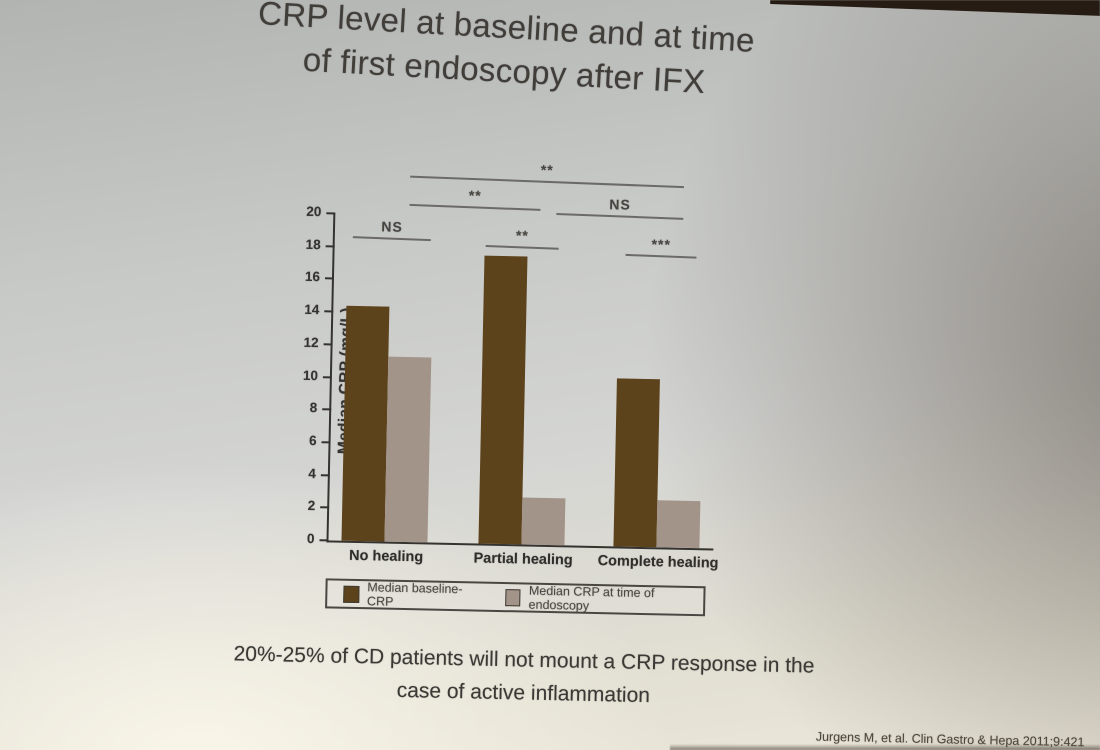 The height and width of the screenshot is (750, 1100). Describe the element at coordinates (312, 309) in the screenshot. I see `y-axis-tick-label: 14` at that location.